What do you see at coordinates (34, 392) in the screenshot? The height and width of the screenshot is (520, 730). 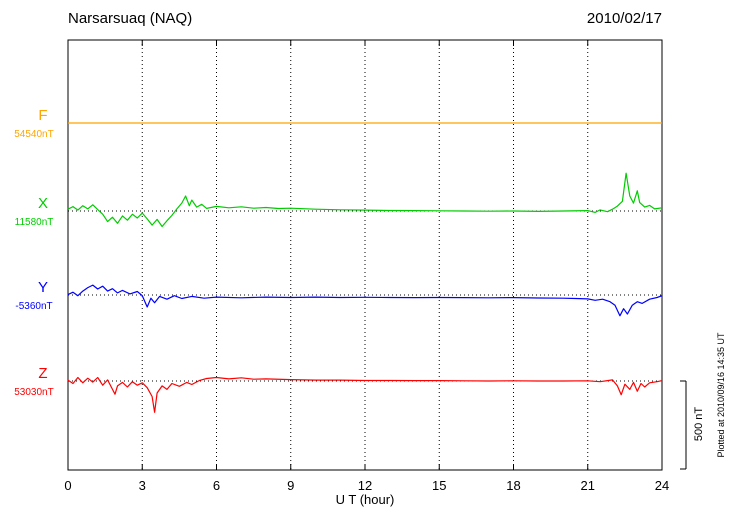 I see `series-baseline-value-Z: 53030nT` at bounding box center [34, 392].